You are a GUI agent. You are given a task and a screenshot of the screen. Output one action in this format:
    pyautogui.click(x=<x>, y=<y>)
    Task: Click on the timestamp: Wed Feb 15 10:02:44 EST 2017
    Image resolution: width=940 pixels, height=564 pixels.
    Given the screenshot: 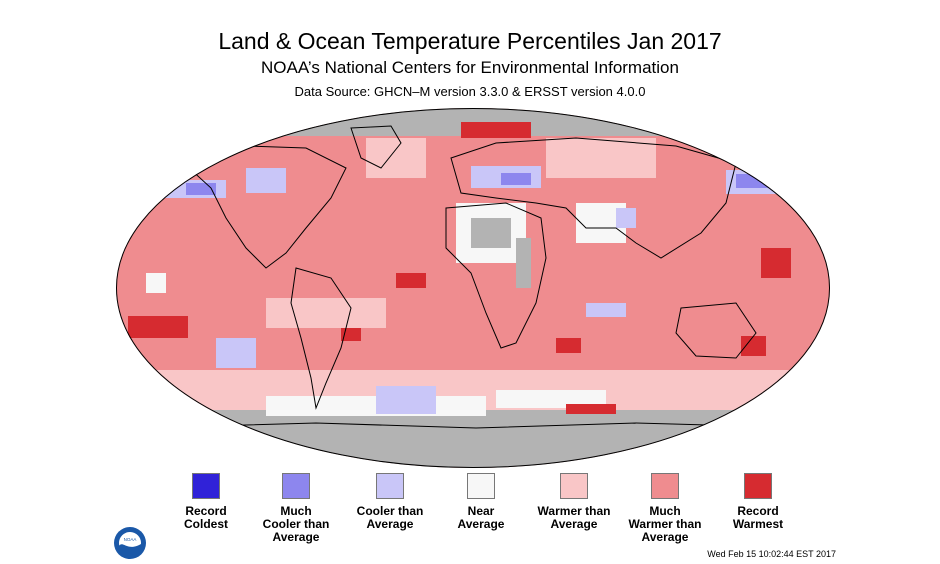 What is the action you would take?
    pyautogui.click(x=771, y=554)
    